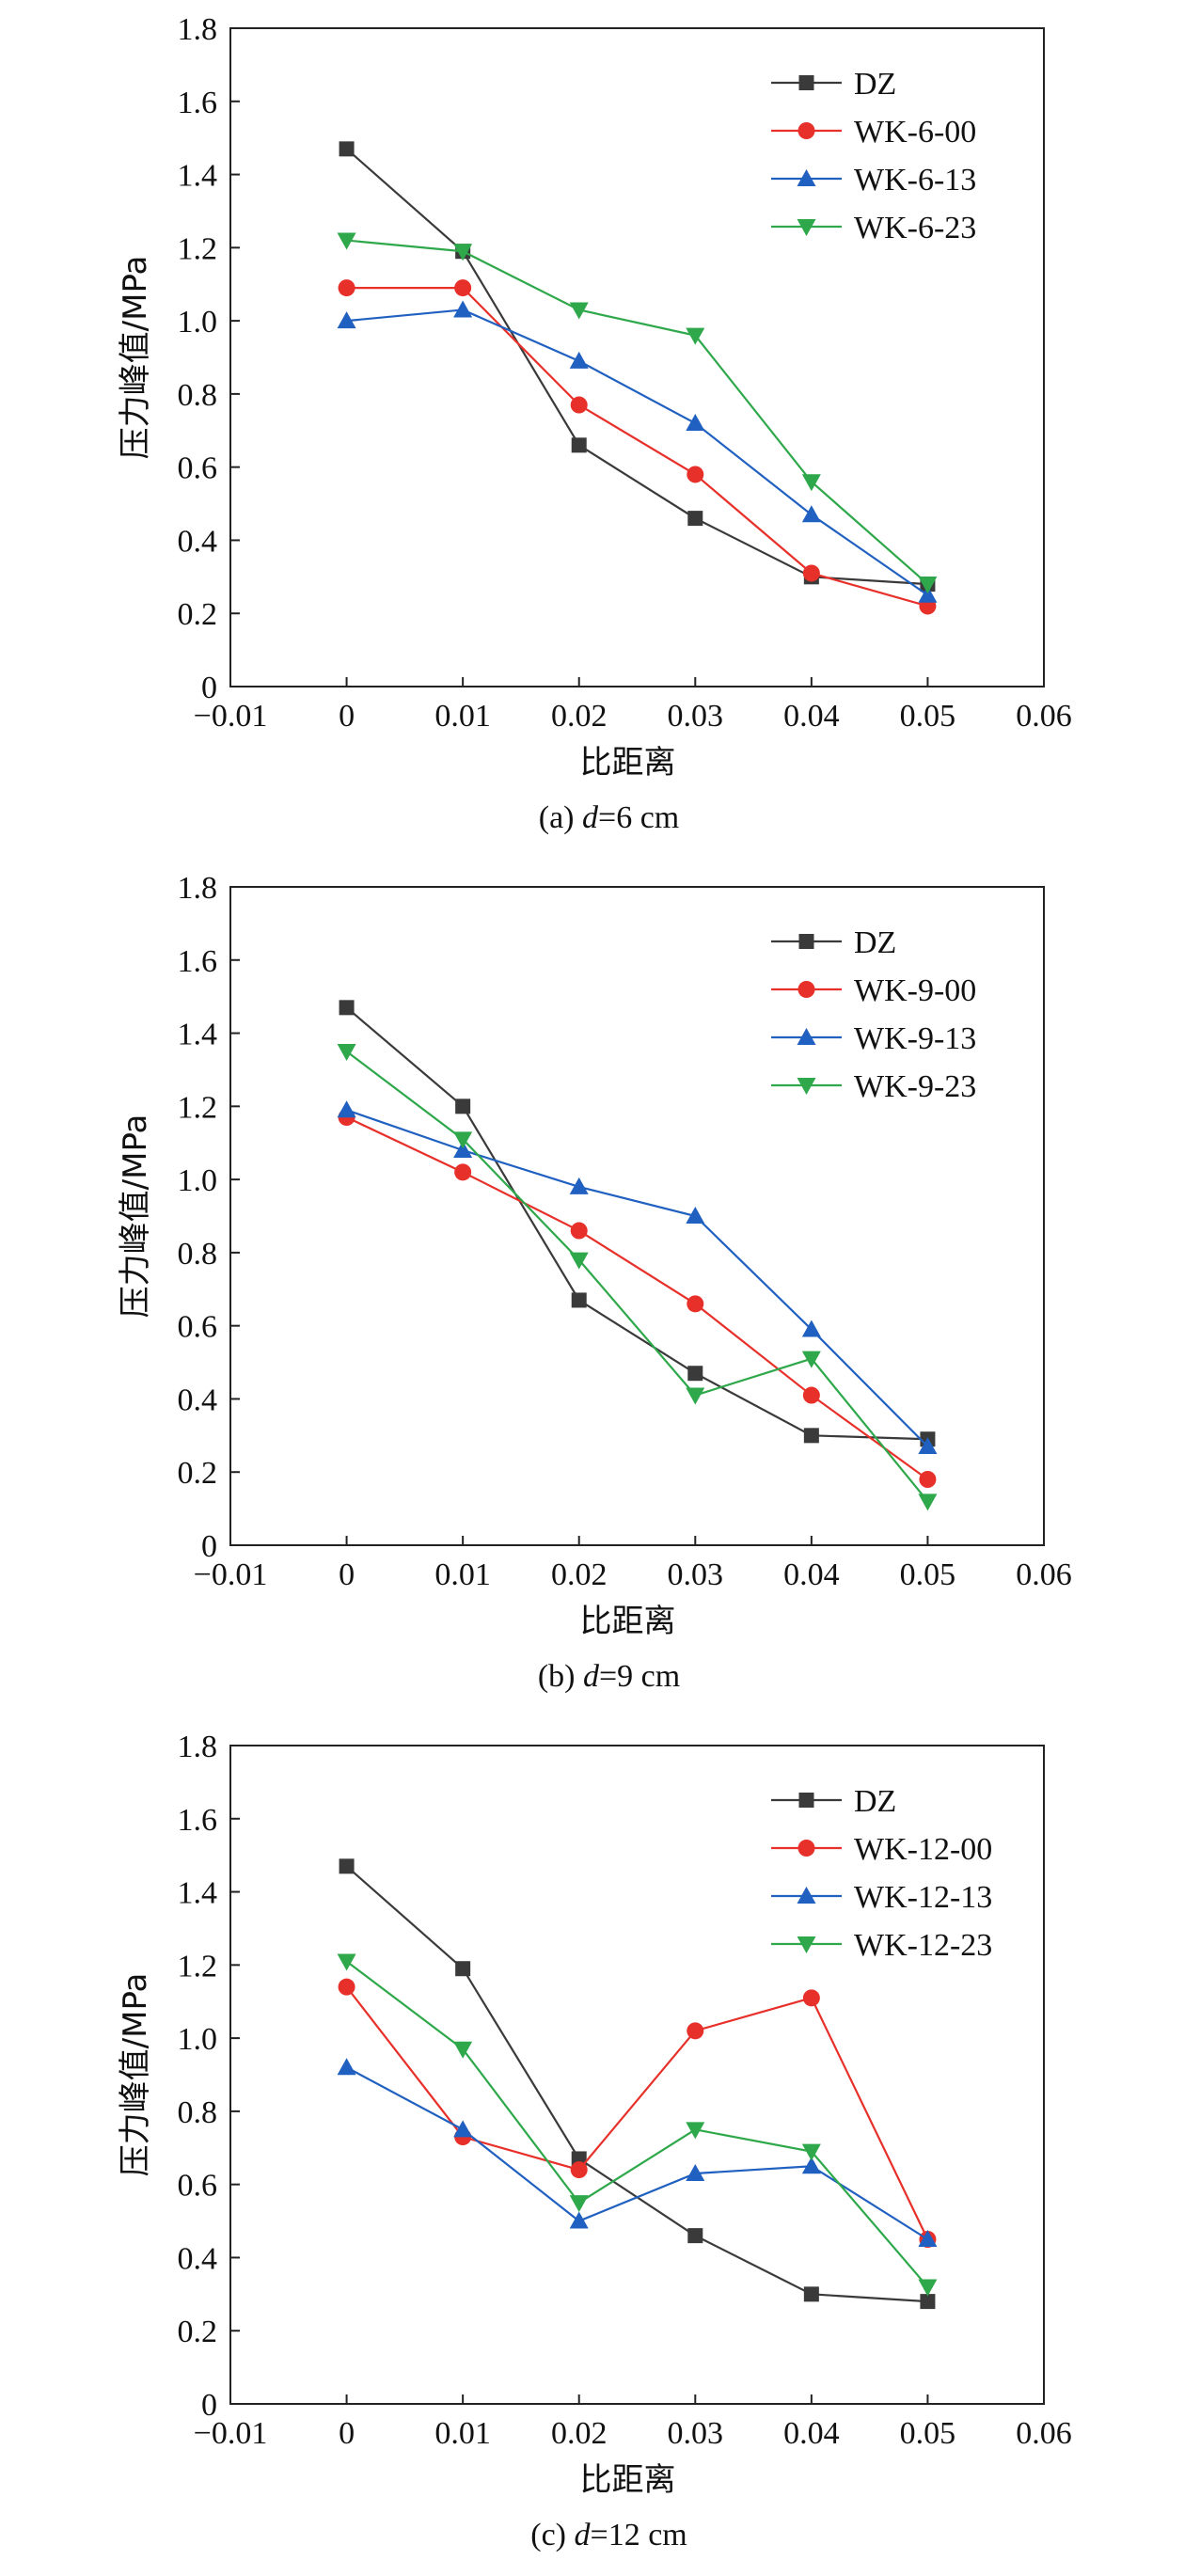  What do you see at coordinates (560, 1676) in the screenshot?
I see `caption-prefix: (b)` at bounding box center [560, 1676].